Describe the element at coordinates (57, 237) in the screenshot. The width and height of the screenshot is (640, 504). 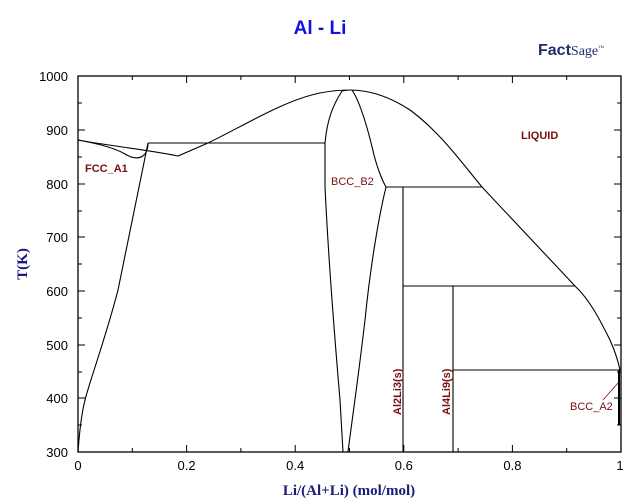
I see `y-tick-label: 700` at that location.